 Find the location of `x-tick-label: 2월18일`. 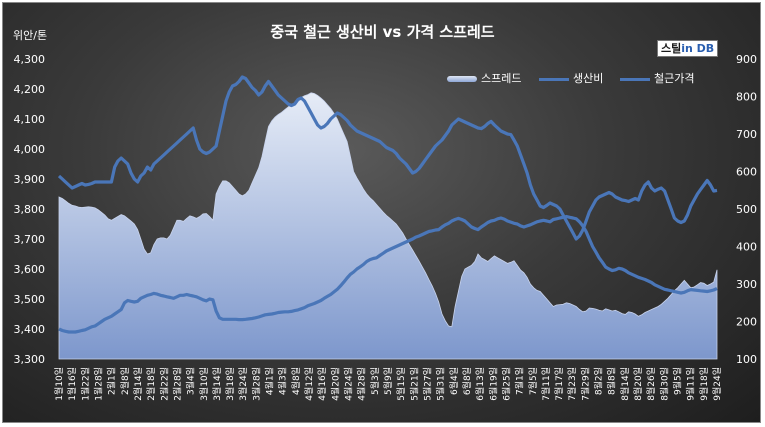

x-tick-label: 2월18일 is located at coordinates (151, 384).